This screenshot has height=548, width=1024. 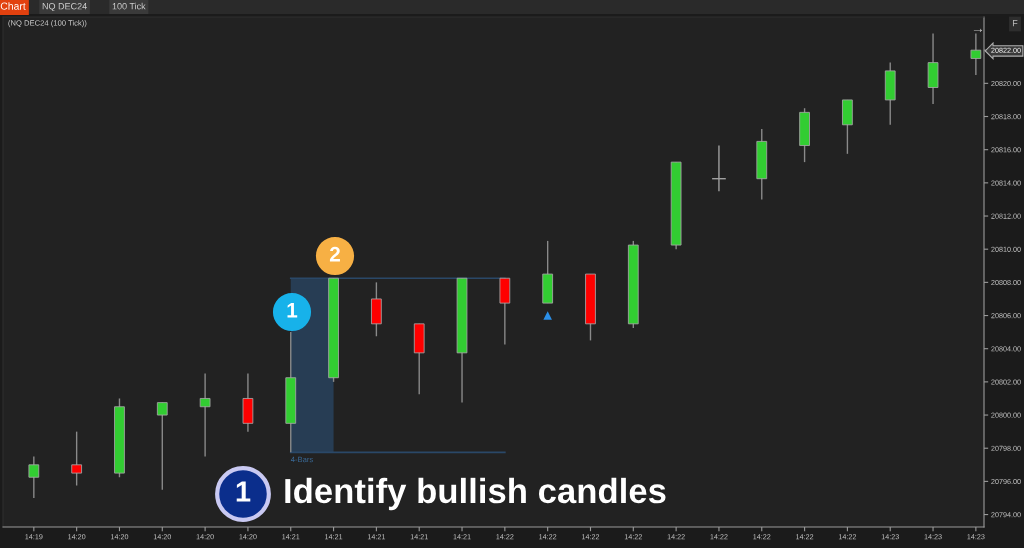 I want to click on text: F, so click(x=1015, y=23).